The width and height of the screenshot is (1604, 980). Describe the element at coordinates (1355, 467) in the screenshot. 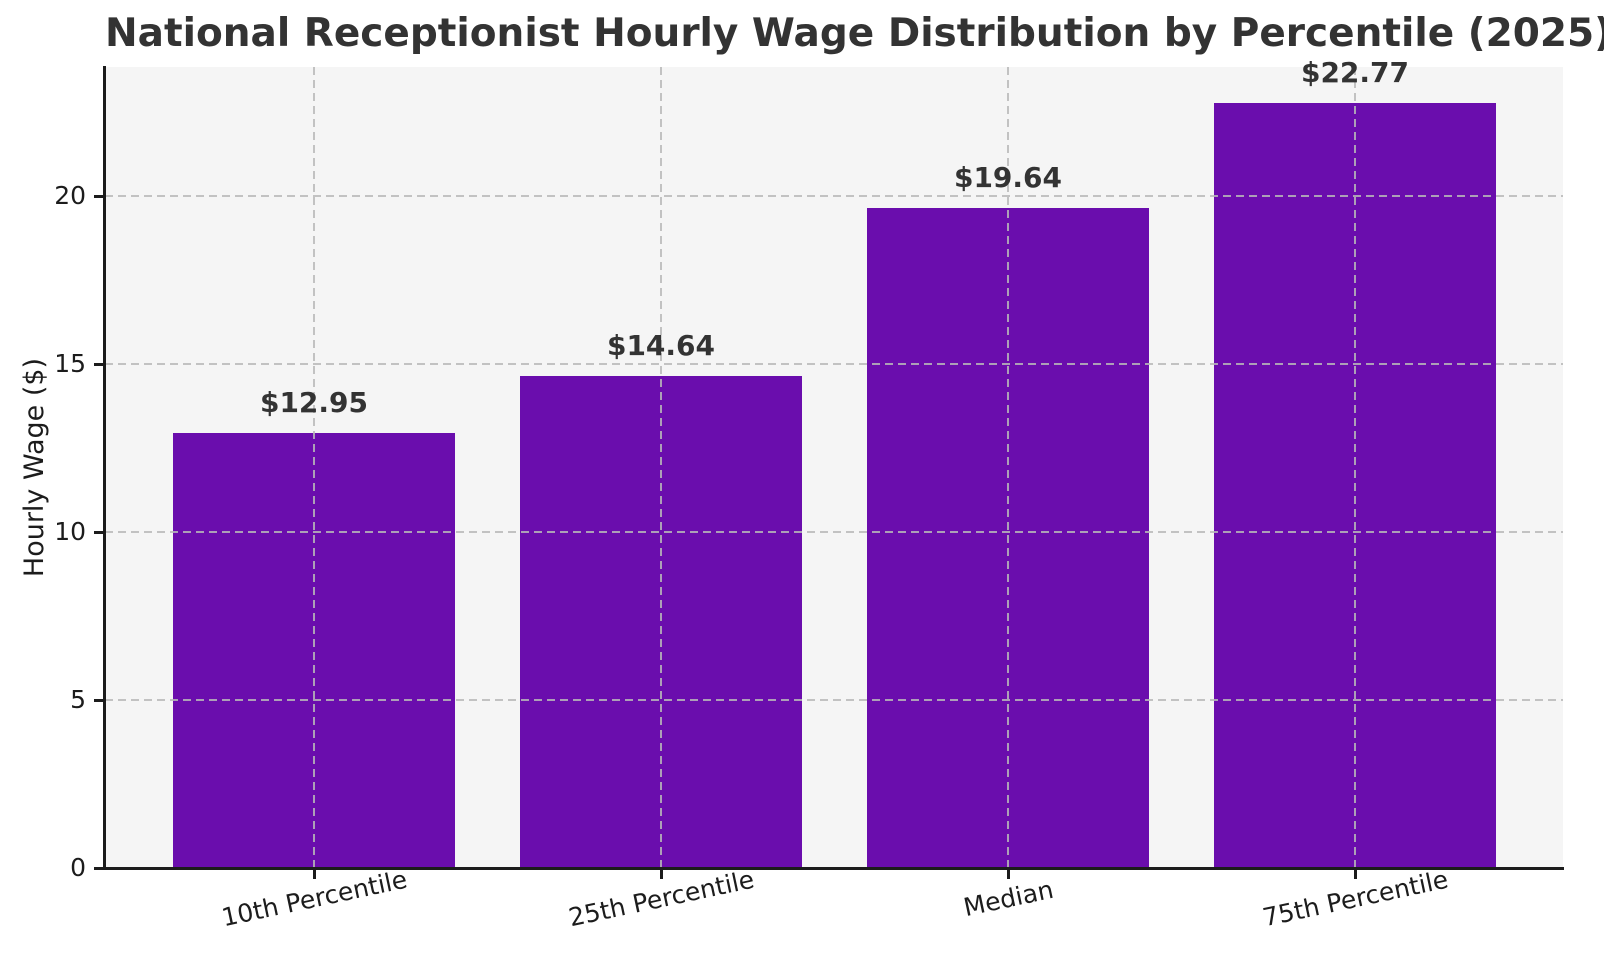

I see `v-gridline-75th-percentile` at that location.